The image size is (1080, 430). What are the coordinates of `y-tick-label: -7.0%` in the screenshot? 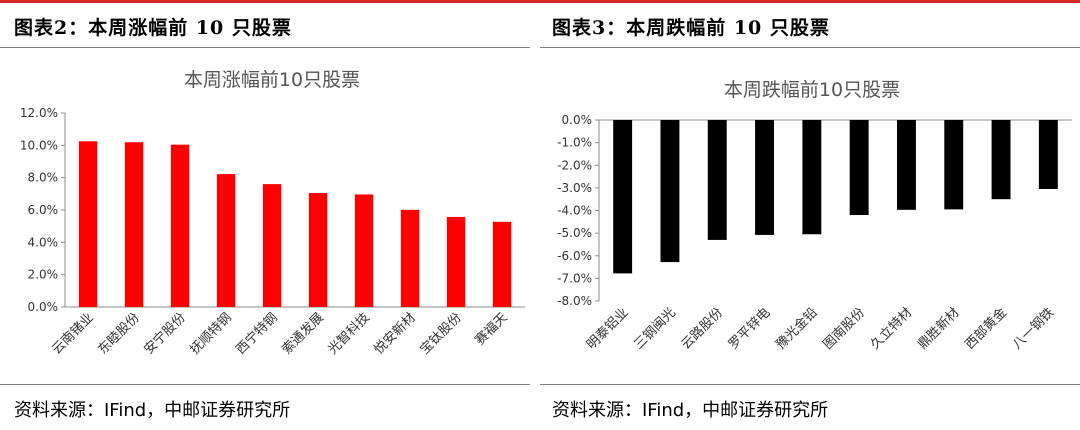 It's located at (574, 278).